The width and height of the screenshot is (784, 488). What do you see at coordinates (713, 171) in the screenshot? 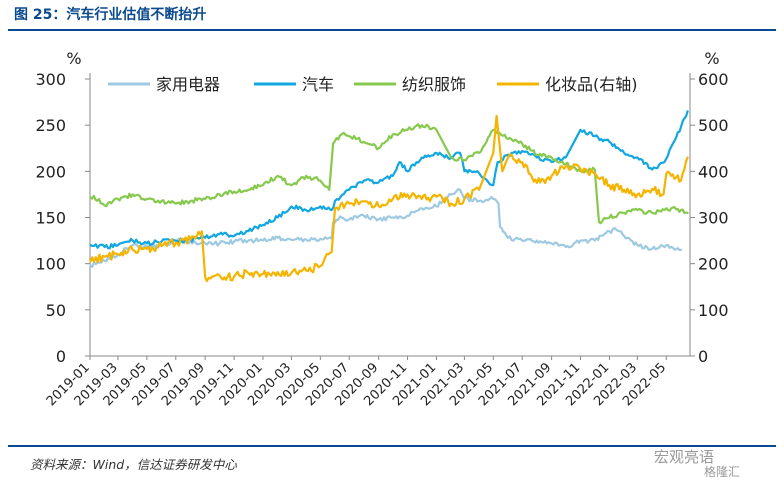
I see `y-tick-right-label: 400` at bounding box center [713, 171].